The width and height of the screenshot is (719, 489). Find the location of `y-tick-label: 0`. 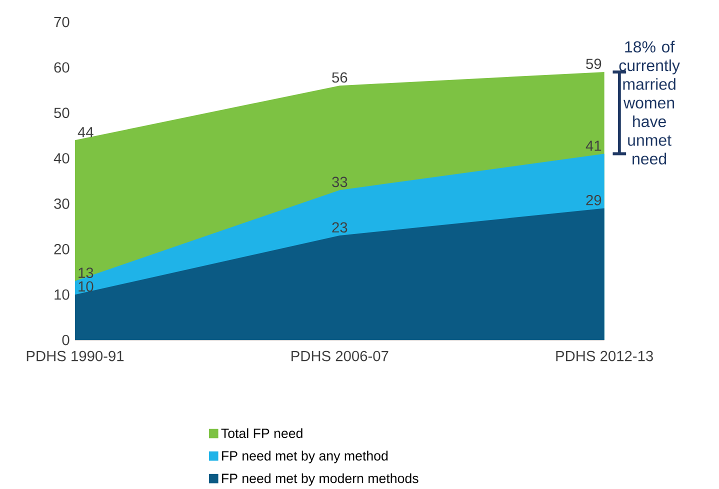

y-tick-label: 0 is located at coordinates (66, 340).